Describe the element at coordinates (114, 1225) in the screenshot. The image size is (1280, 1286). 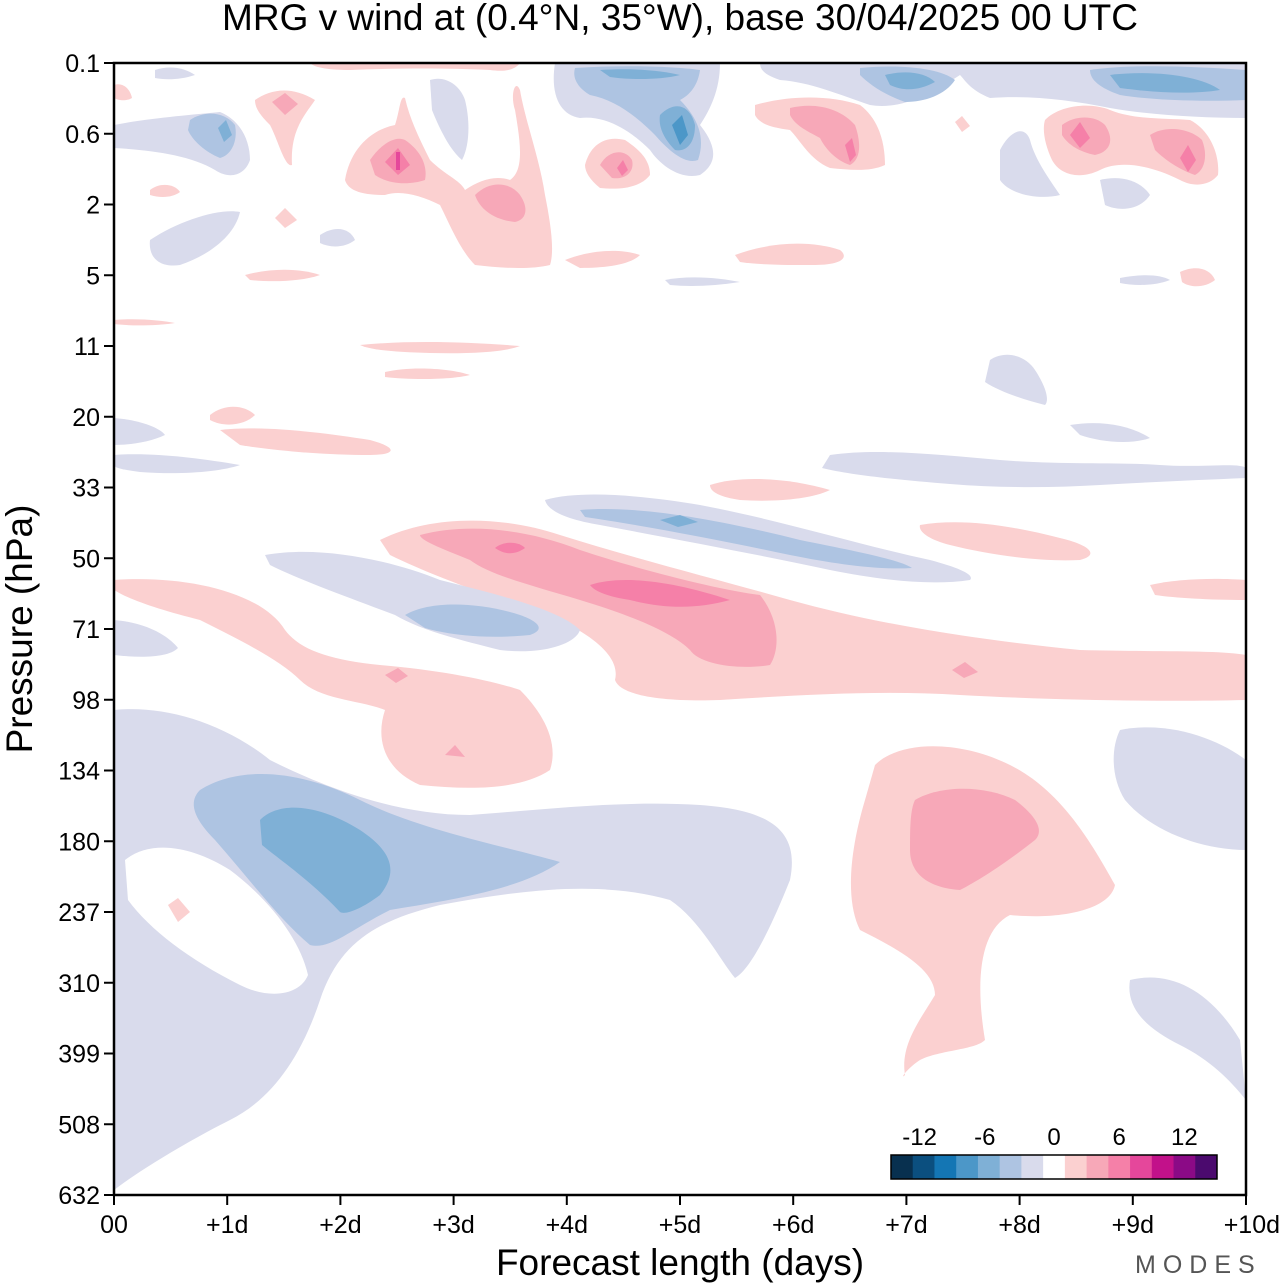
I see `x-tick-label: 00` at that location.